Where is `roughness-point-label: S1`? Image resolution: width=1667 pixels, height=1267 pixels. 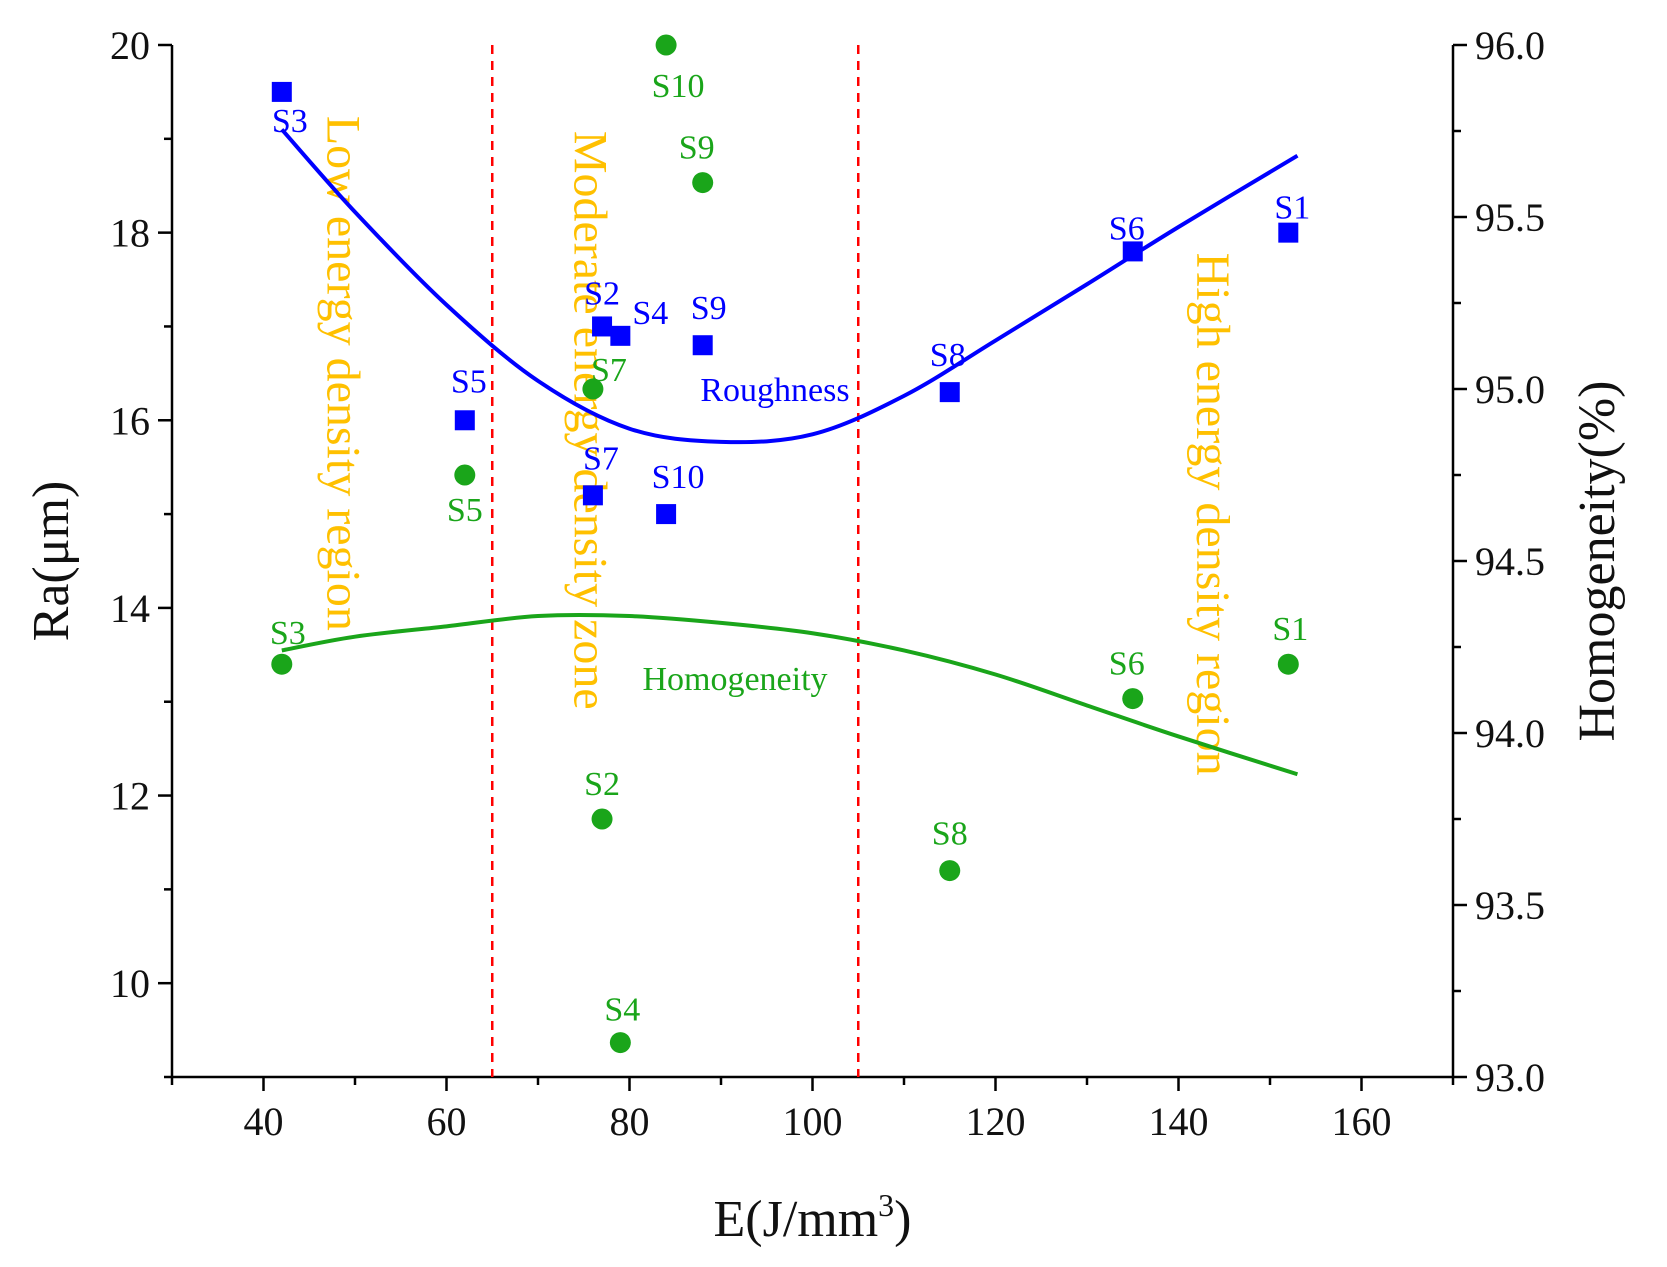 roughness-point-label: S1 is located at coordinates (1292, 208).